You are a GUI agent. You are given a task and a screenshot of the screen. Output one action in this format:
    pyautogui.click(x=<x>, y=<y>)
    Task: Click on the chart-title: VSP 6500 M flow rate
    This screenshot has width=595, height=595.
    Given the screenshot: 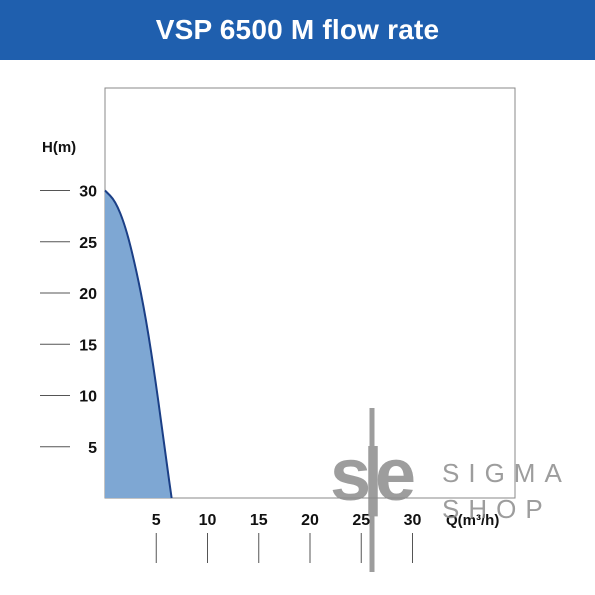 What is the action you would take?
    pyautogui.click(x=297, y=29)
    